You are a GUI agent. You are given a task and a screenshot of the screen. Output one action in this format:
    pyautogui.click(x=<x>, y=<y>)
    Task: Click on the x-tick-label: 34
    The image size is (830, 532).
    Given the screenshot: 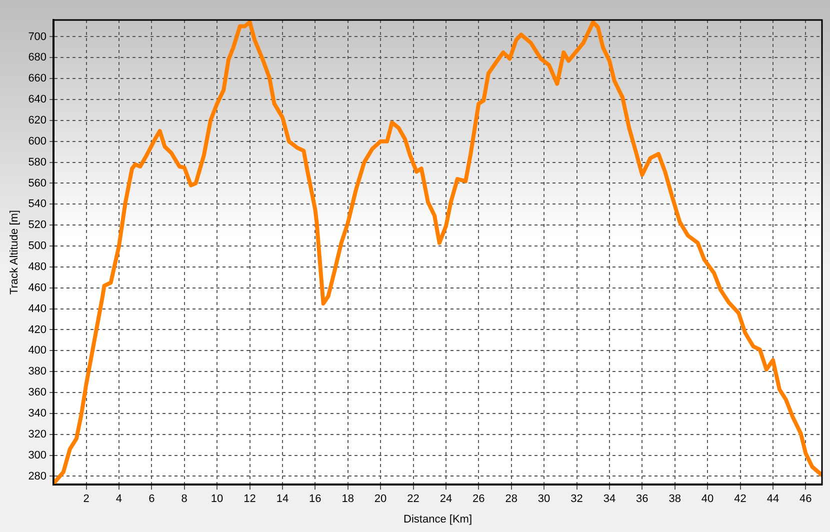 What is the action you would take?
    pyautogui.click(x=609, y=499)
    